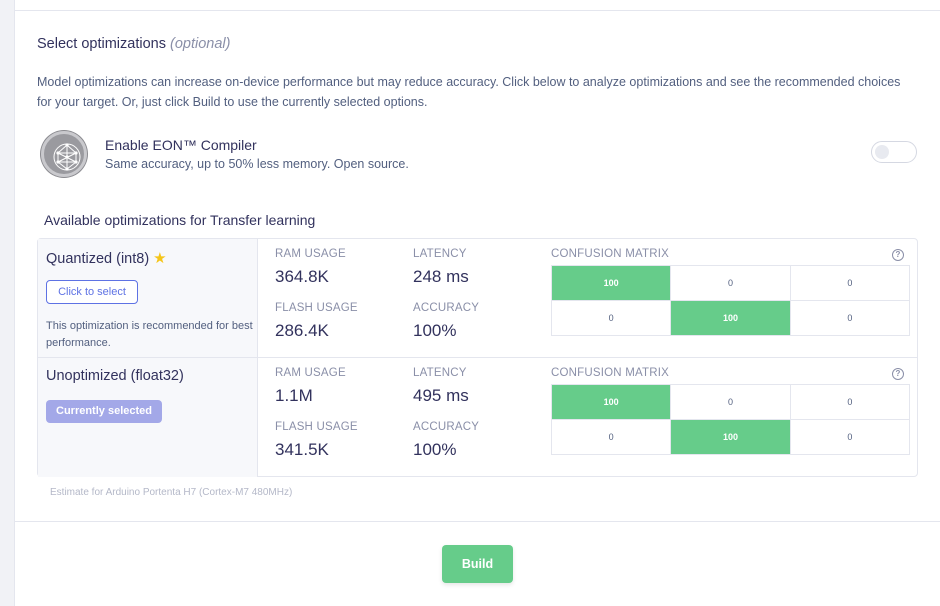  What do you see at coordinates (101, 44) in the screenshot?
I see `section-title-text: Select optimizations` at bounding box center [101, 44].